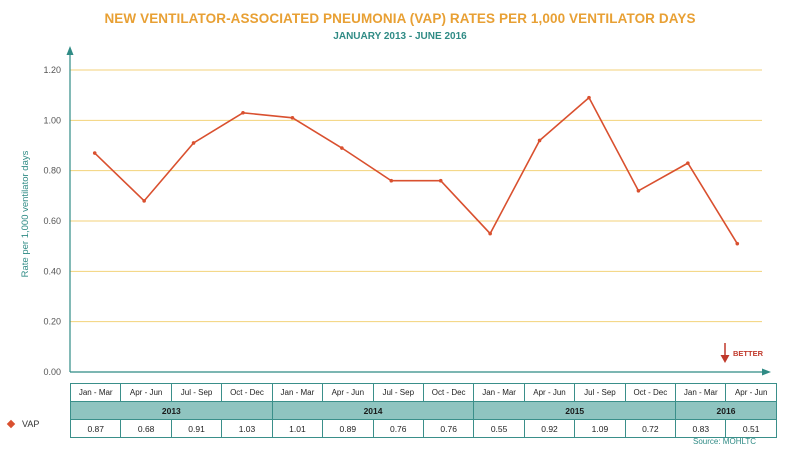 This screenshot has width=800, height=461. I want to click on year-cell: 2016, so click(726, 410).